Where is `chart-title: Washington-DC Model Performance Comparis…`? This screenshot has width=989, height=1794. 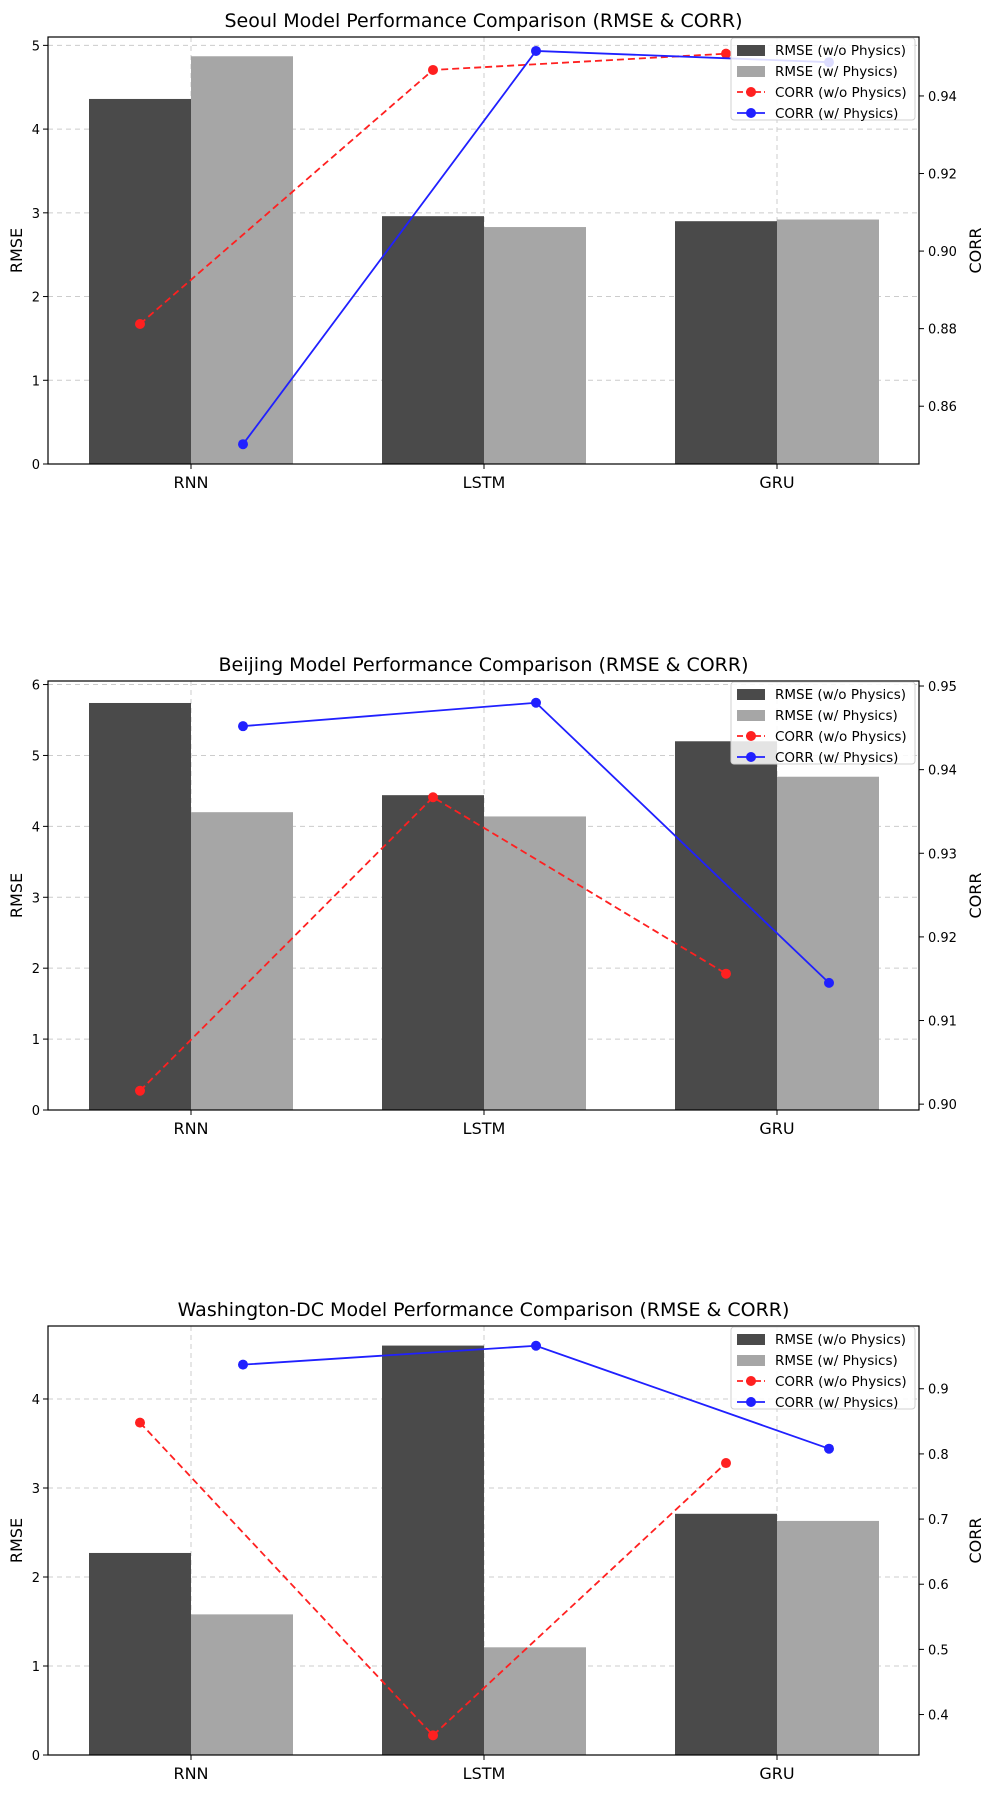
chart-title: Washington-DC Model Performance Comparis… is located at coordinates (484, 1310).